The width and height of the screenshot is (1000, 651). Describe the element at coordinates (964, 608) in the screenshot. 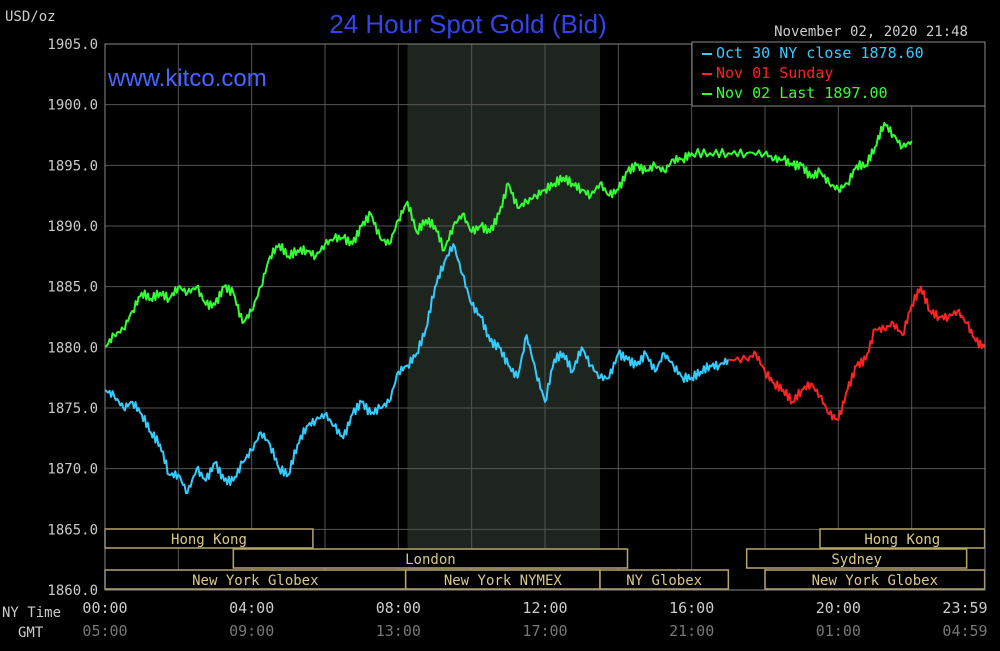

I see `ny-time-tick: 23:59` at that location.